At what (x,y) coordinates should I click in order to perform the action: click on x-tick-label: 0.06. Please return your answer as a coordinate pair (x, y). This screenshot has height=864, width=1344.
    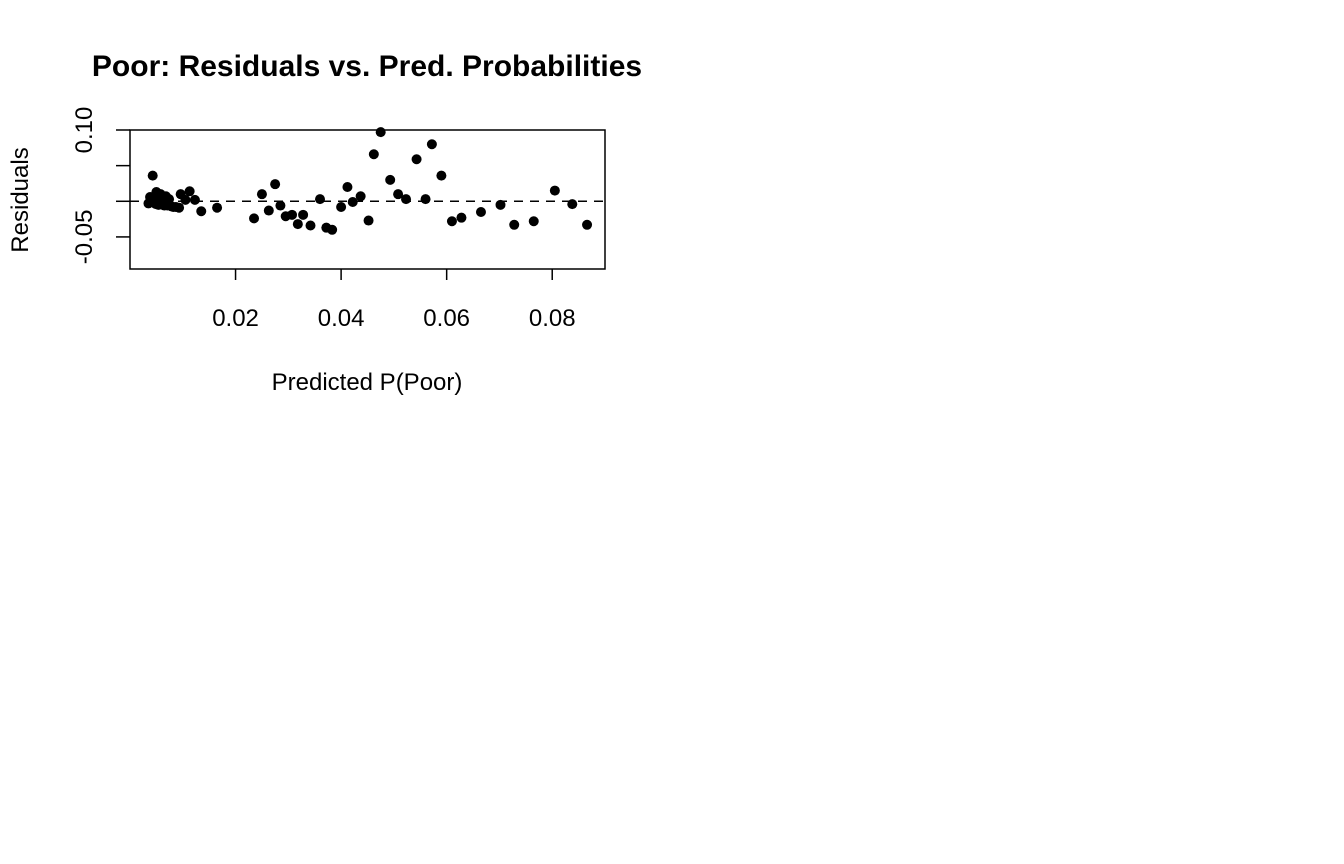
    Looking at the image, I should click on (446, 318).